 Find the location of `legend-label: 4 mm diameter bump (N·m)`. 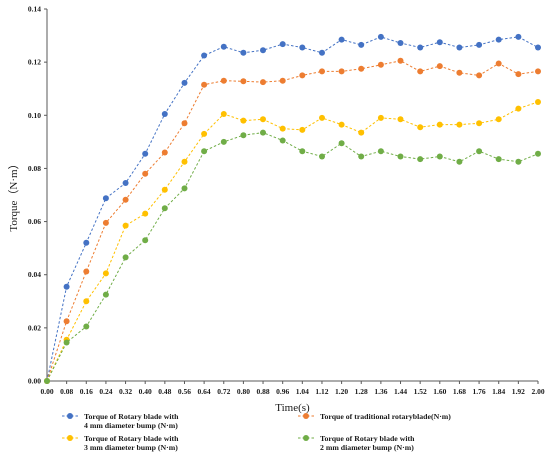

legend-label: 4 mm diameter bump (N·m) is located at coordinates (131, 425).